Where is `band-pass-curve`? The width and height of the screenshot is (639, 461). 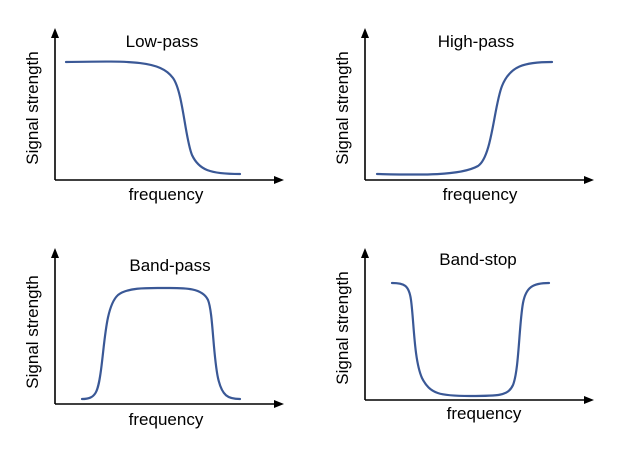 band-pass-curve is located at coordinates (161, 343).